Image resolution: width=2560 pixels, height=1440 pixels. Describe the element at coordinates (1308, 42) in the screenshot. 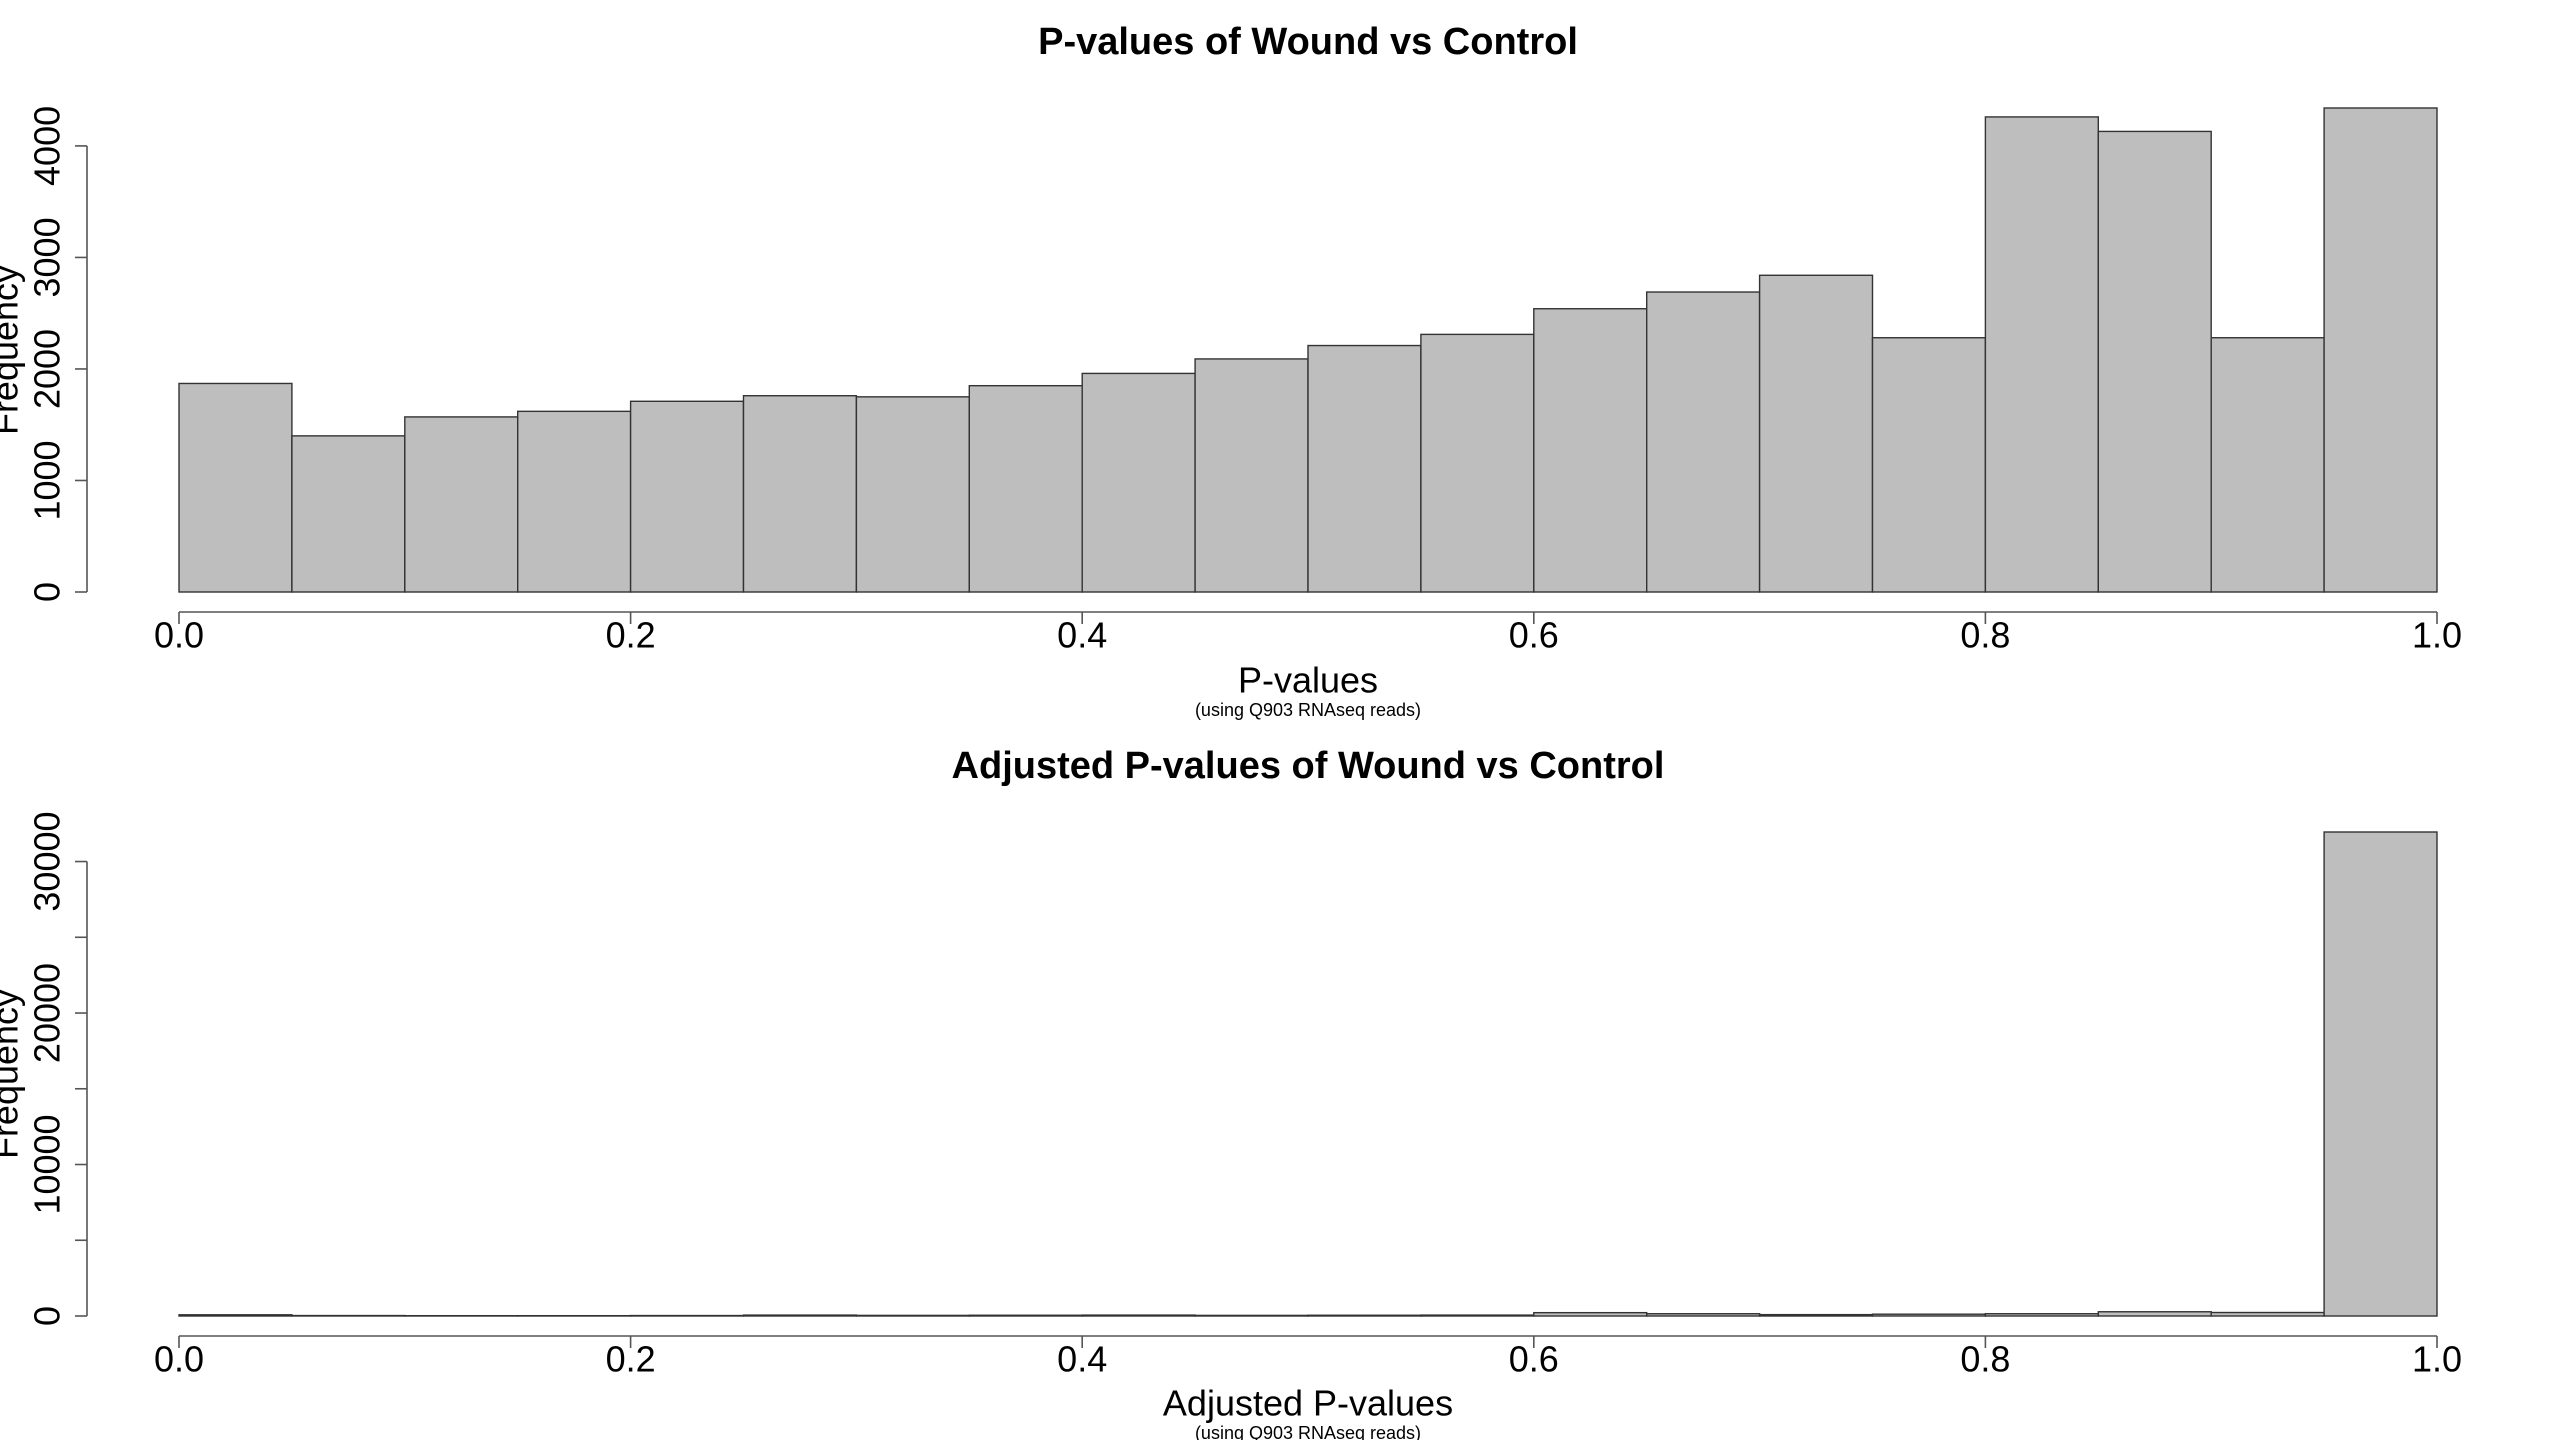

I see `chart-title: P-values of Wound vs Control` at that location.